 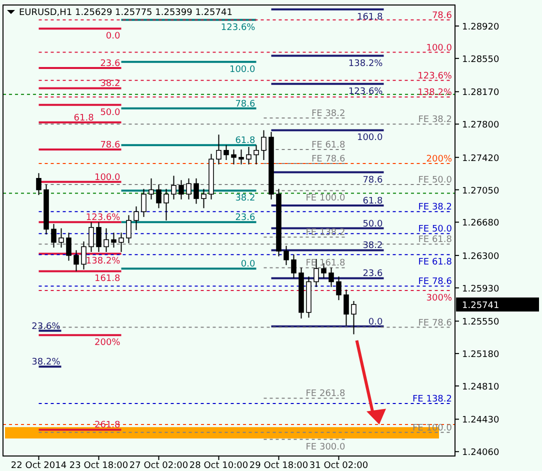 I want to click on y-tick-label: 1.27800, so click(x=481, y=125).